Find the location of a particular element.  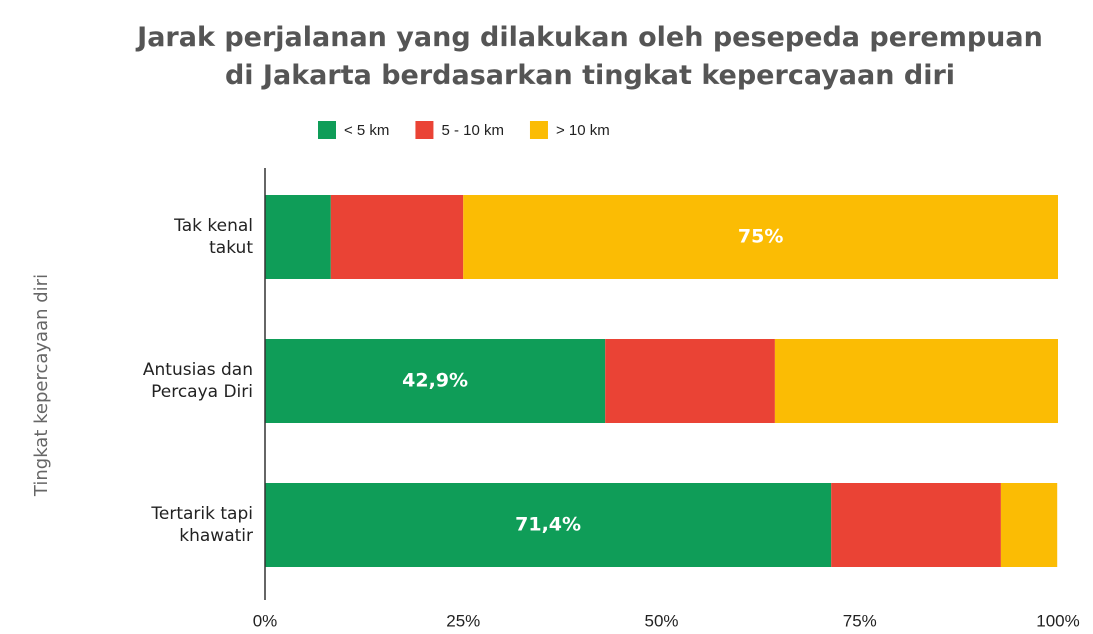

value-label: 75% is located at coordinates (760, 237).